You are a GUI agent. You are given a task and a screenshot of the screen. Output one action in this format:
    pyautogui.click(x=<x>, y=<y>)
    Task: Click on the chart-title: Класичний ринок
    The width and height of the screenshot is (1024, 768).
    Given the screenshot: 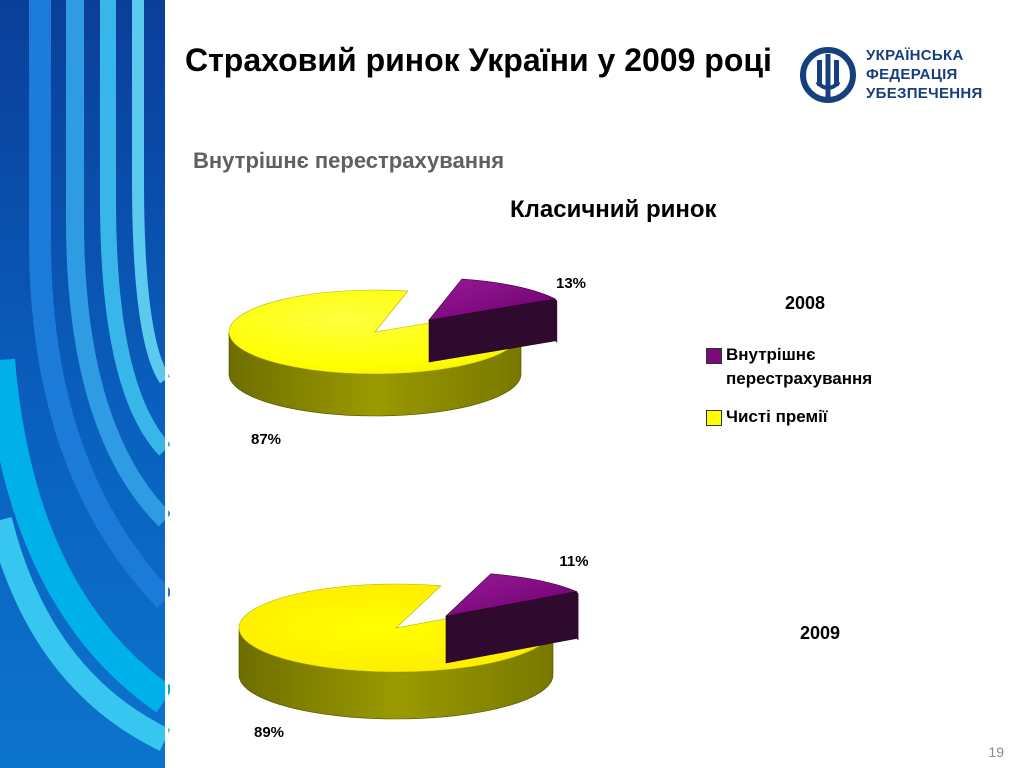 What is the action you would take?
    pyautogui.click(x=613, y=209)
    